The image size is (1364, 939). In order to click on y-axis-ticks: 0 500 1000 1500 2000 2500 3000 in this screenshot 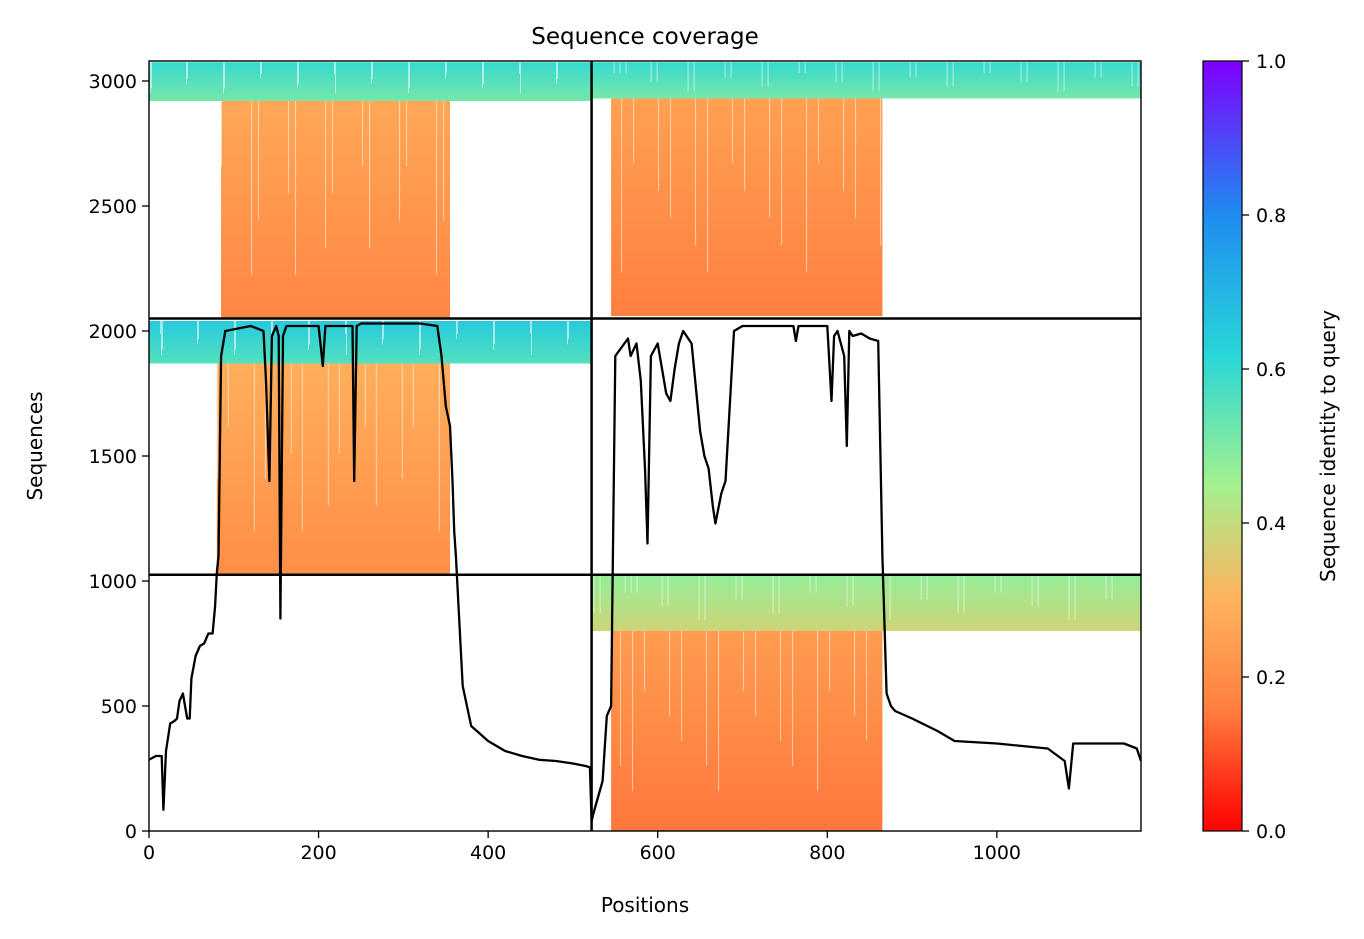, I will do `click(119, 457)`.